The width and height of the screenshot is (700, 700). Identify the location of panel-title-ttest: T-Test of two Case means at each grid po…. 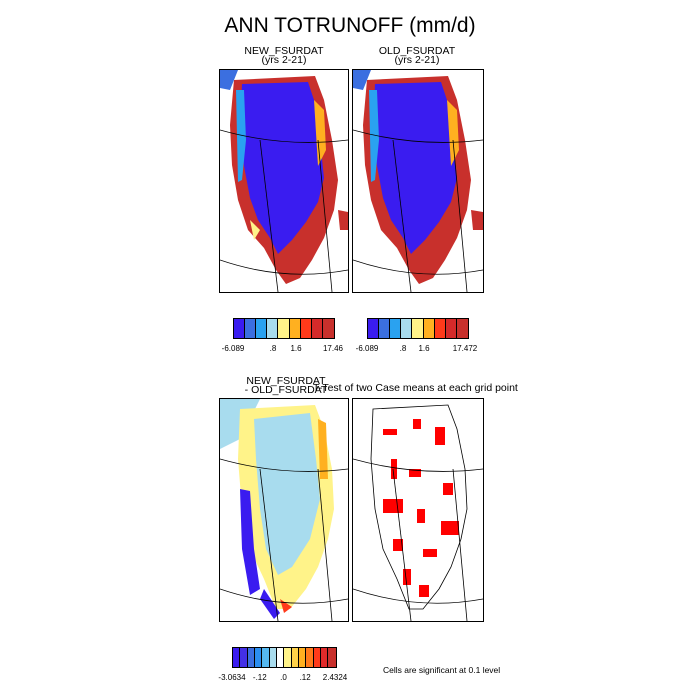
(415, 388).